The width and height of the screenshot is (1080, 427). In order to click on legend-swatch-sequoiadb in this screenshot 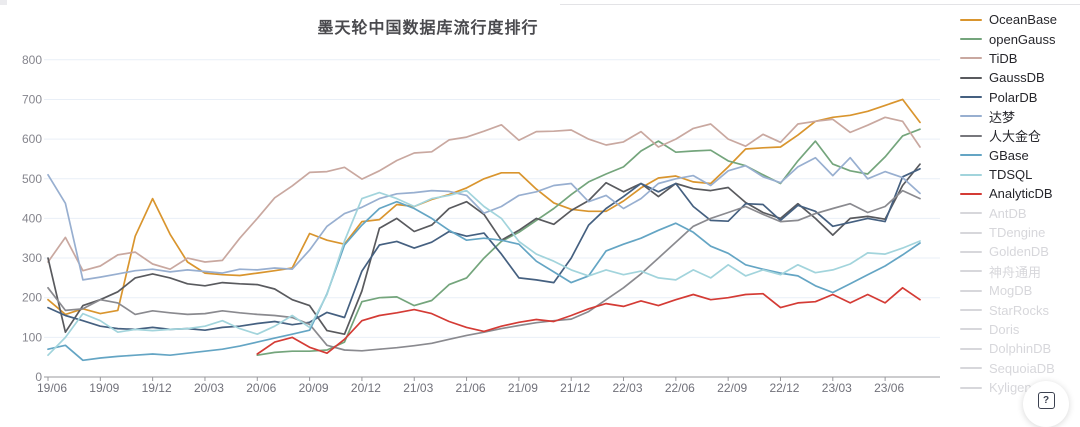, I will do `click(971, 368)`.